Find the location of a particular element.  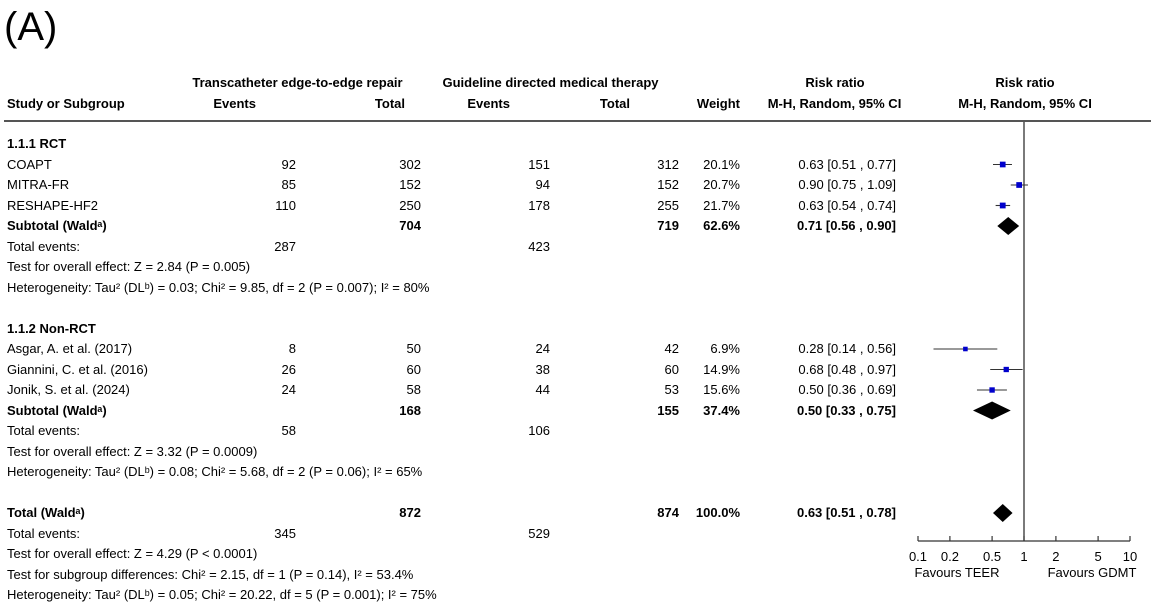

total-gdmt: 255 is located at coordinates (668, 205).